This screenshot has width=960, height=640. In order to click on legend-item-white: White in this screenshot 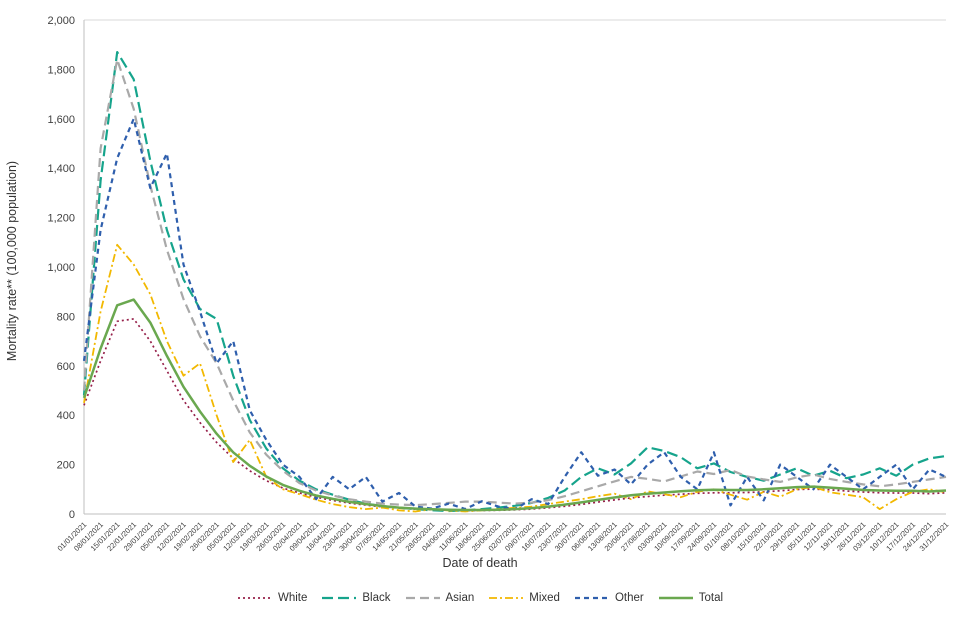, I will do `click(272, 598)`.